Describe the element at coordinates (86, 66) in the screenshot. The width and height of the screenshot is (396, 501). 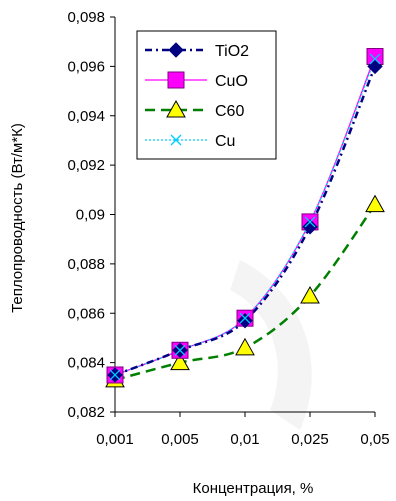
I see `y-tick-label: 0,096` at that location.